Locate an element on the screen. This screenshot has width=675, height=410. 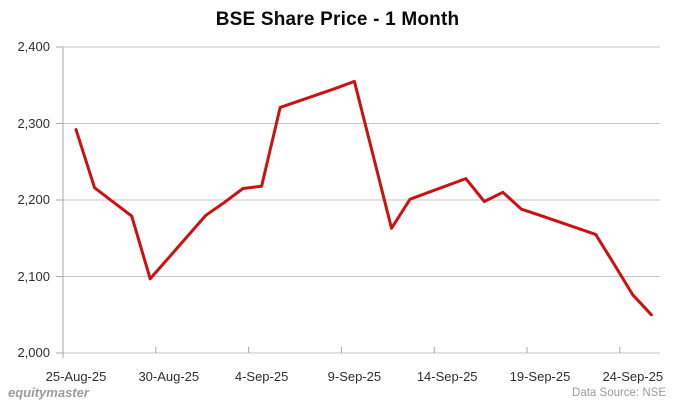
x-axis-label: 19-Sep-25 is located at coordinates (540, 376).